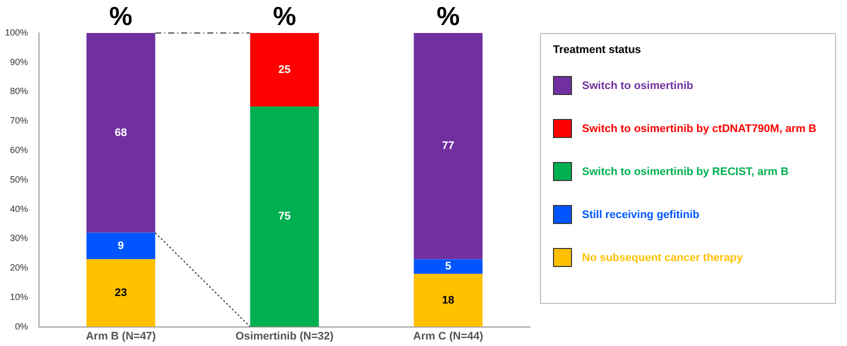  What do you see at coordinates (448, 336) in the screenshot?
I see `x-tick-label: Arm C (N=44)` at bounding box center [448, 336].